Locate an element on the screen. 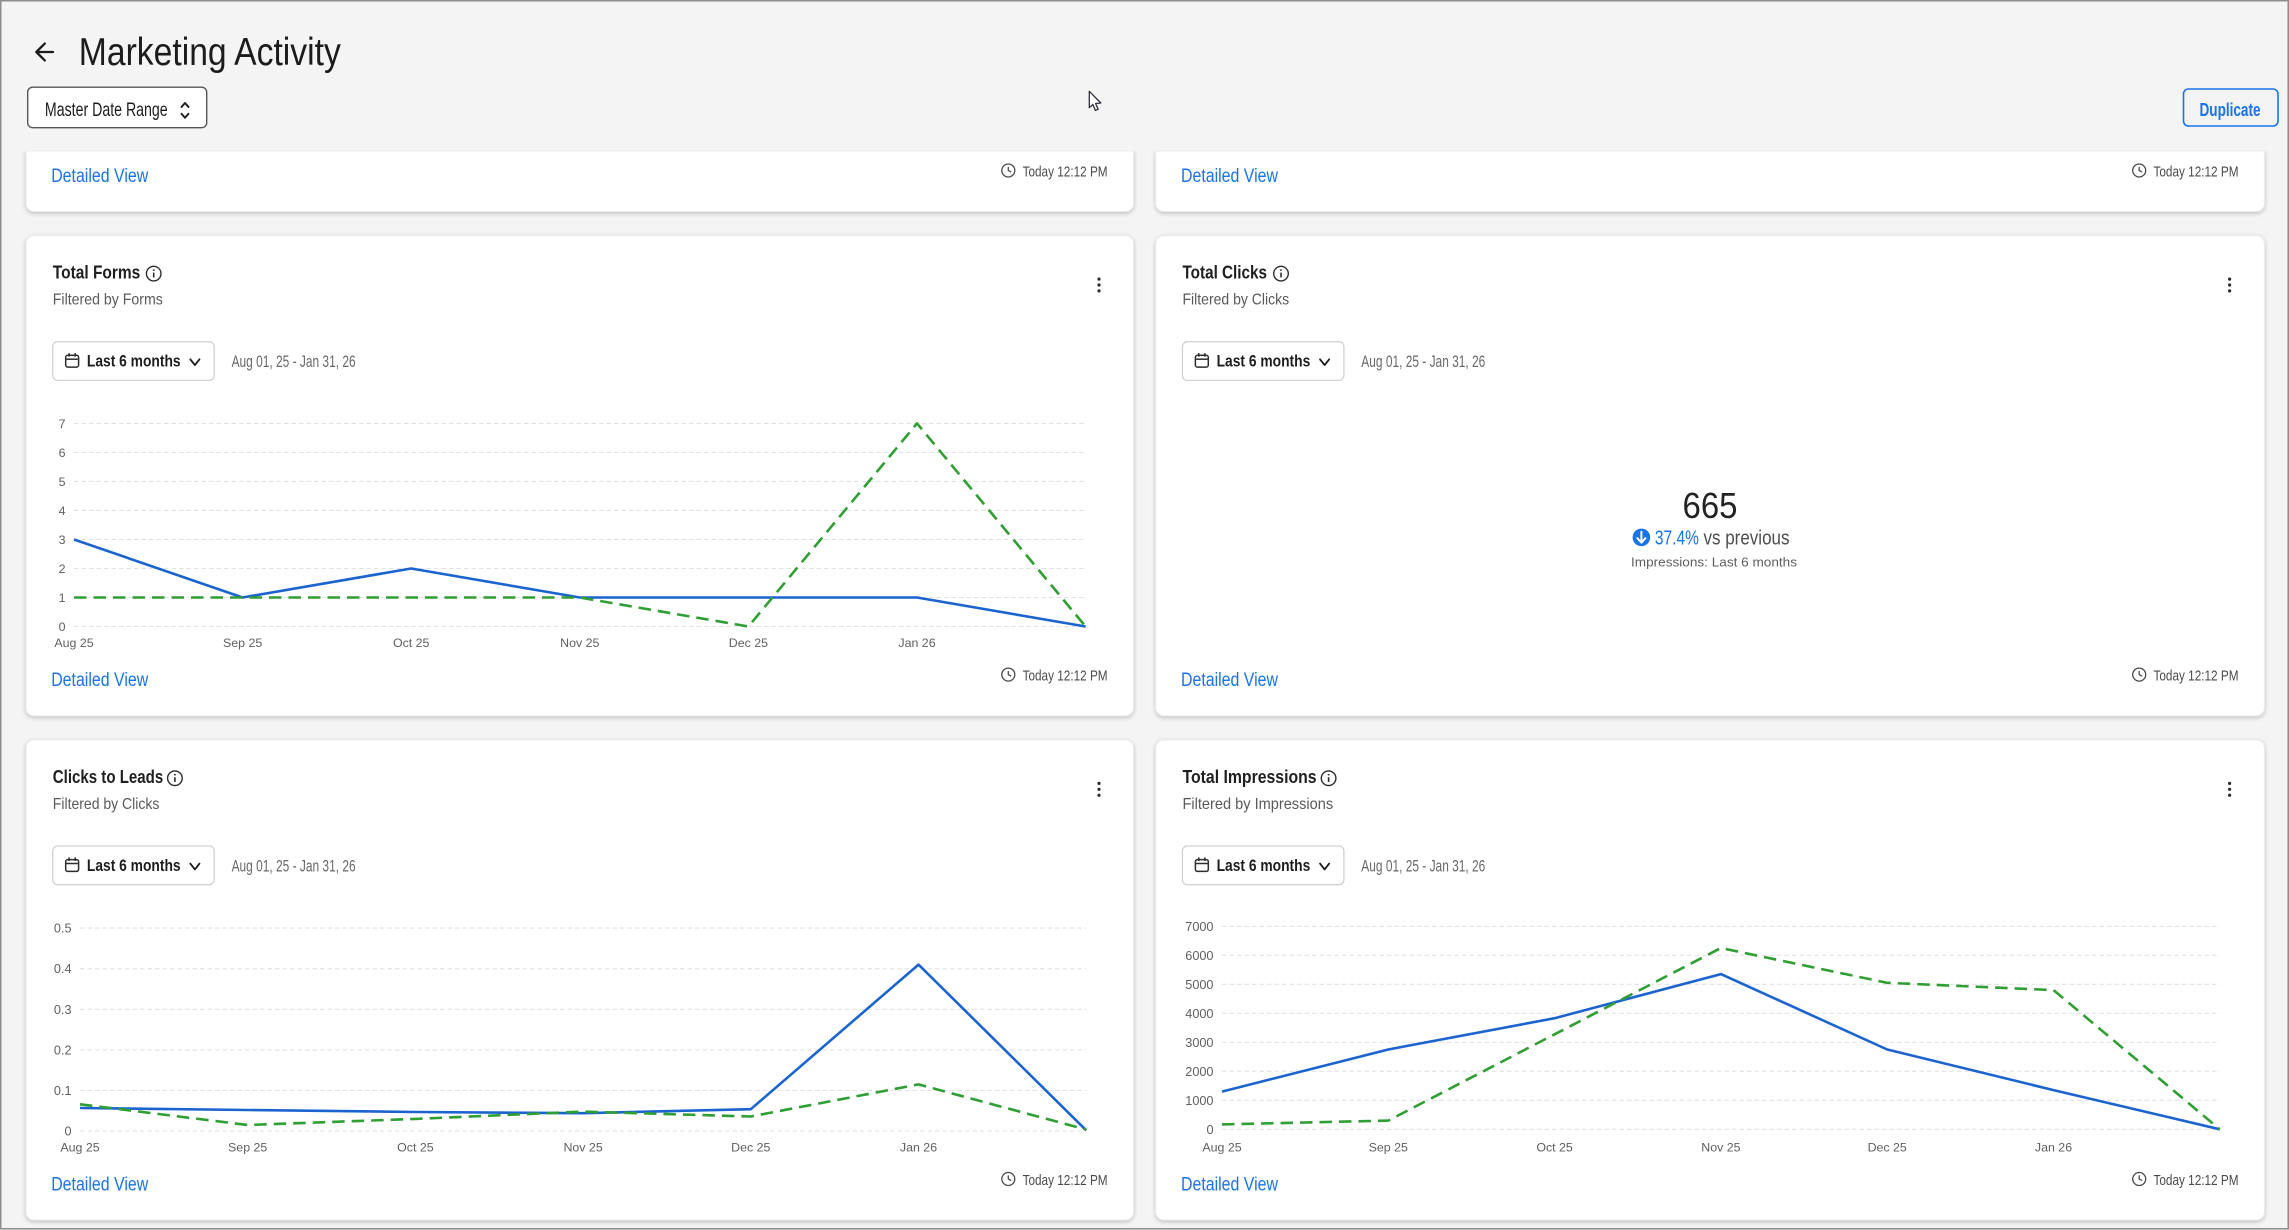 This screenshot has width=2289, height=1230. svg-text: Clicks to Leads is located at coordinates (108, 776).